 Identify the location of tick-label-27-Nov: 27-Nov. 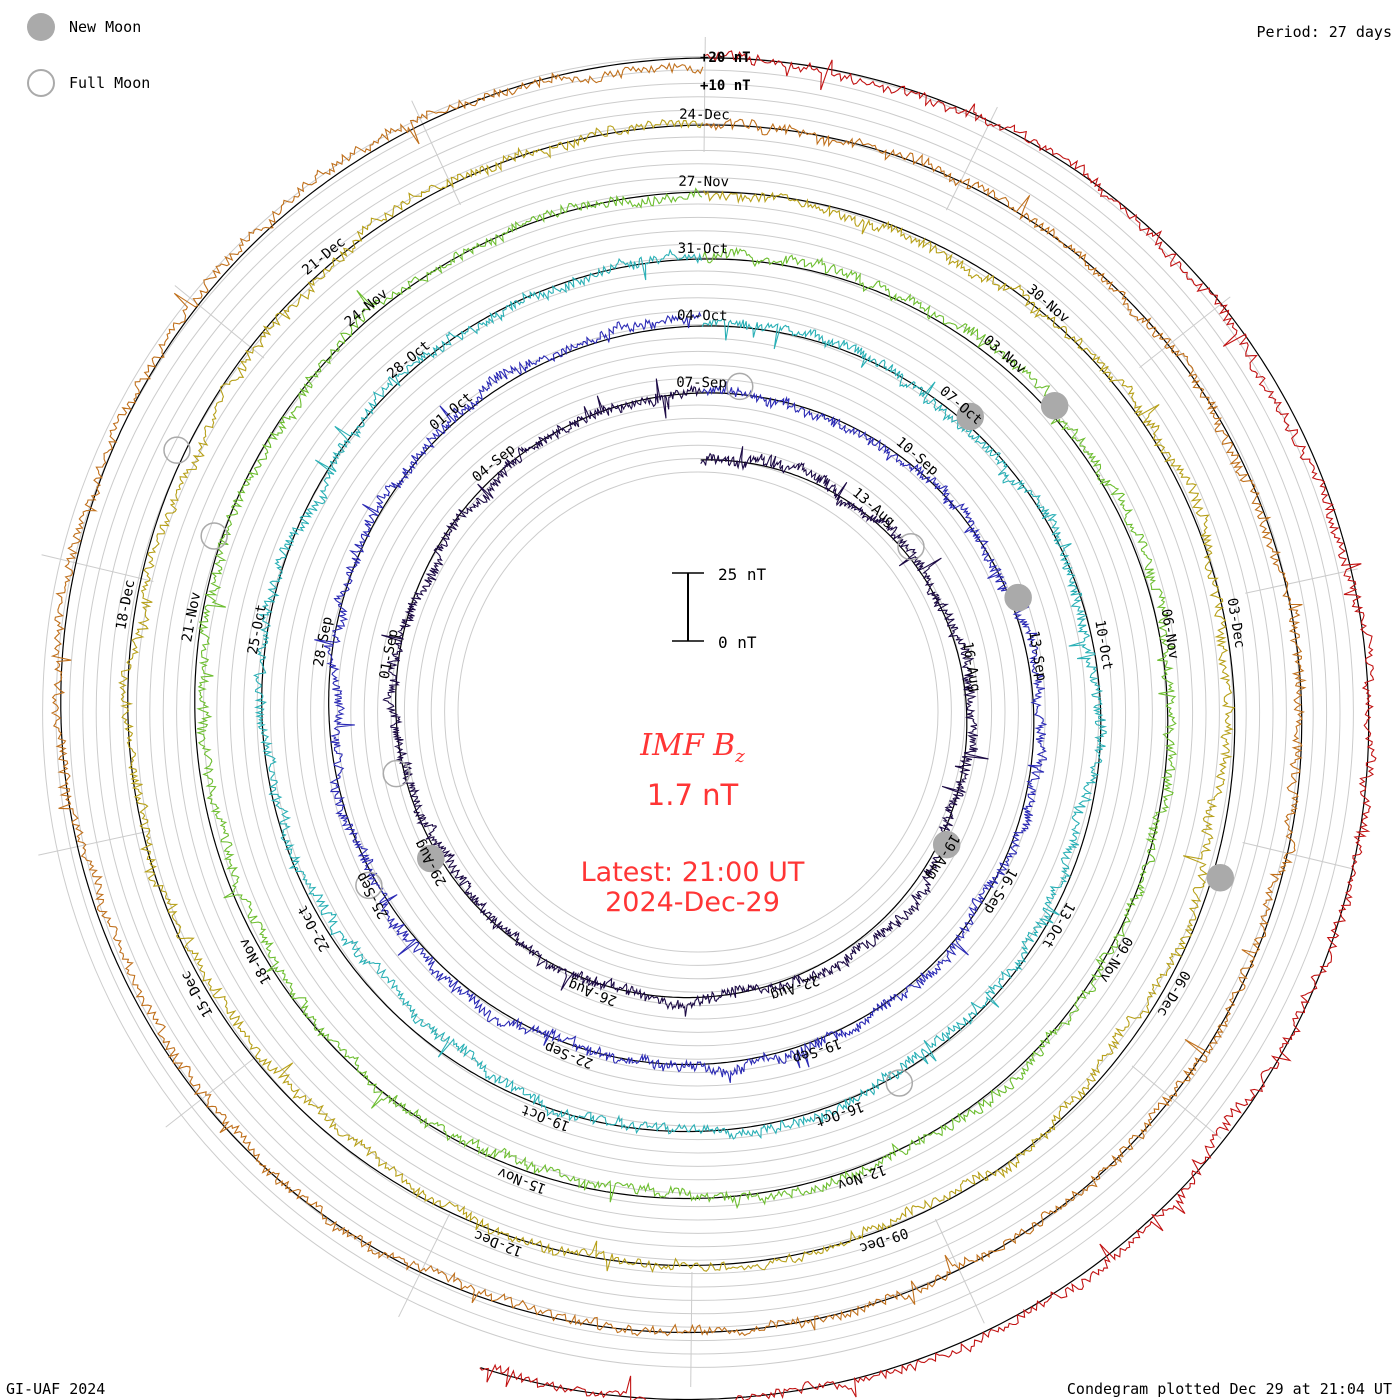
(703, 182).